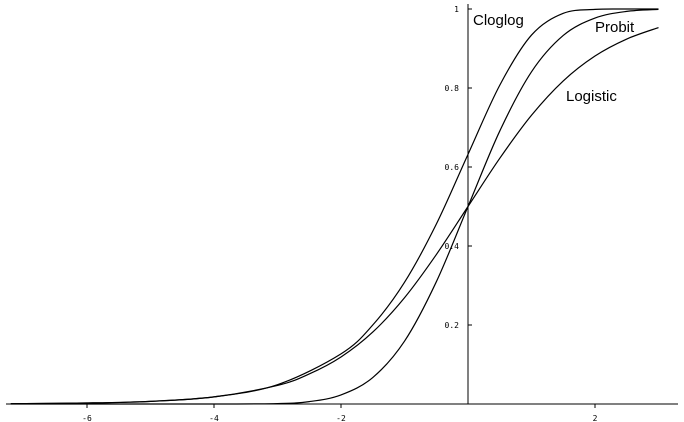 This screenshot has width=684, height=422. I want to click on x-tick-label: -6, so click(87, 418).